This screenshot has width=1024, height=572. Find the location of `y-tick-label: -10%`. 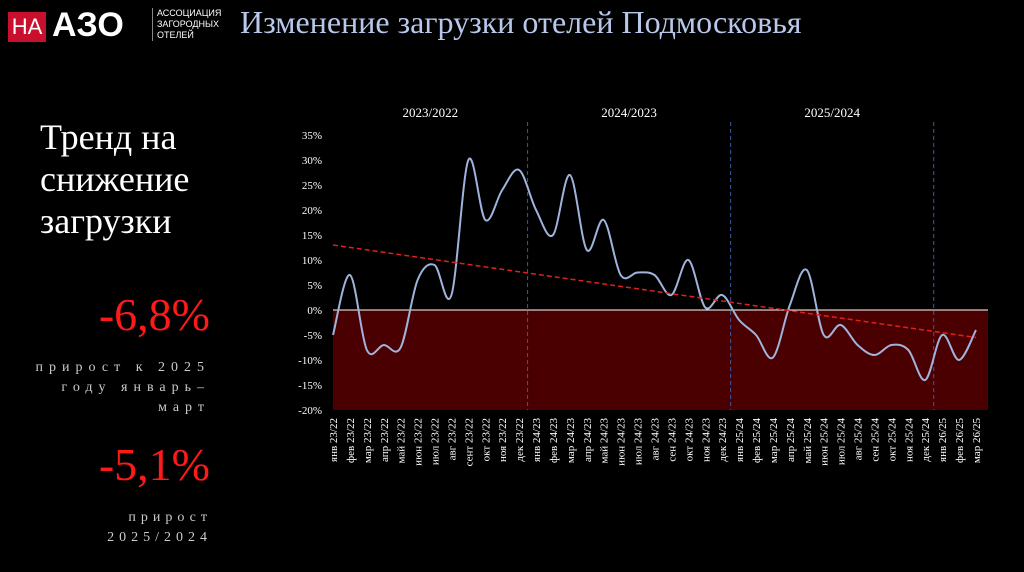

y-tick-label: -10% is located at coordinates (310, 361).